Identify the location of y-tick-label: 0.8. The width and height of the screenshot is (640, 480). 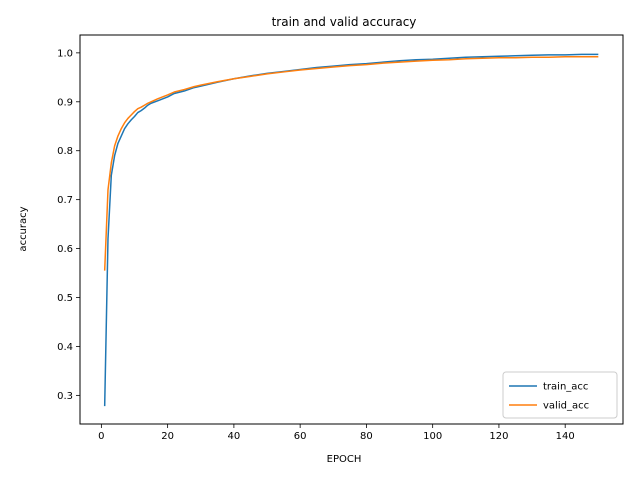
(65, 151).